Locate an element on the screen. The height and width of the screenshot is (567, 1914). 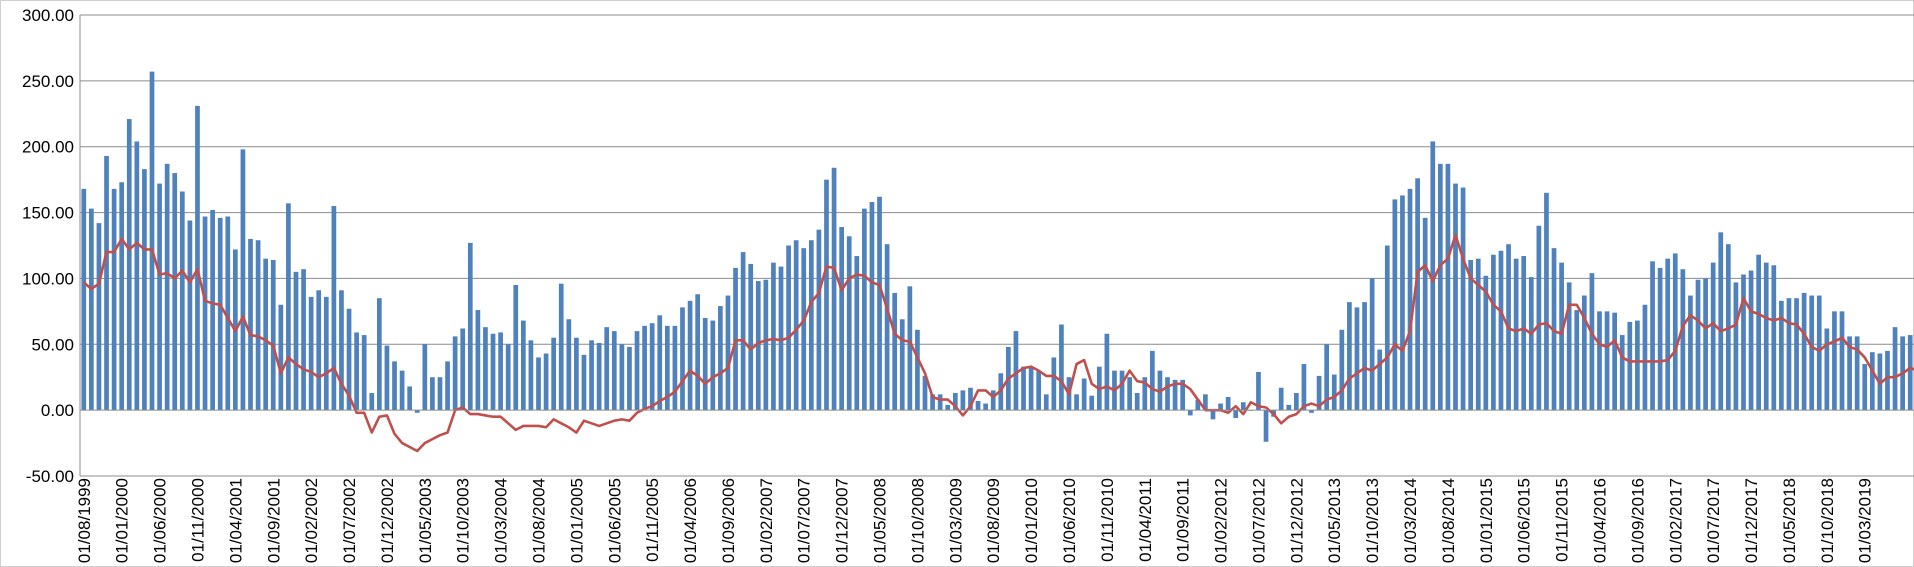
x-tick-label: 01/02/2012 is located at coordinates (1221, 520).